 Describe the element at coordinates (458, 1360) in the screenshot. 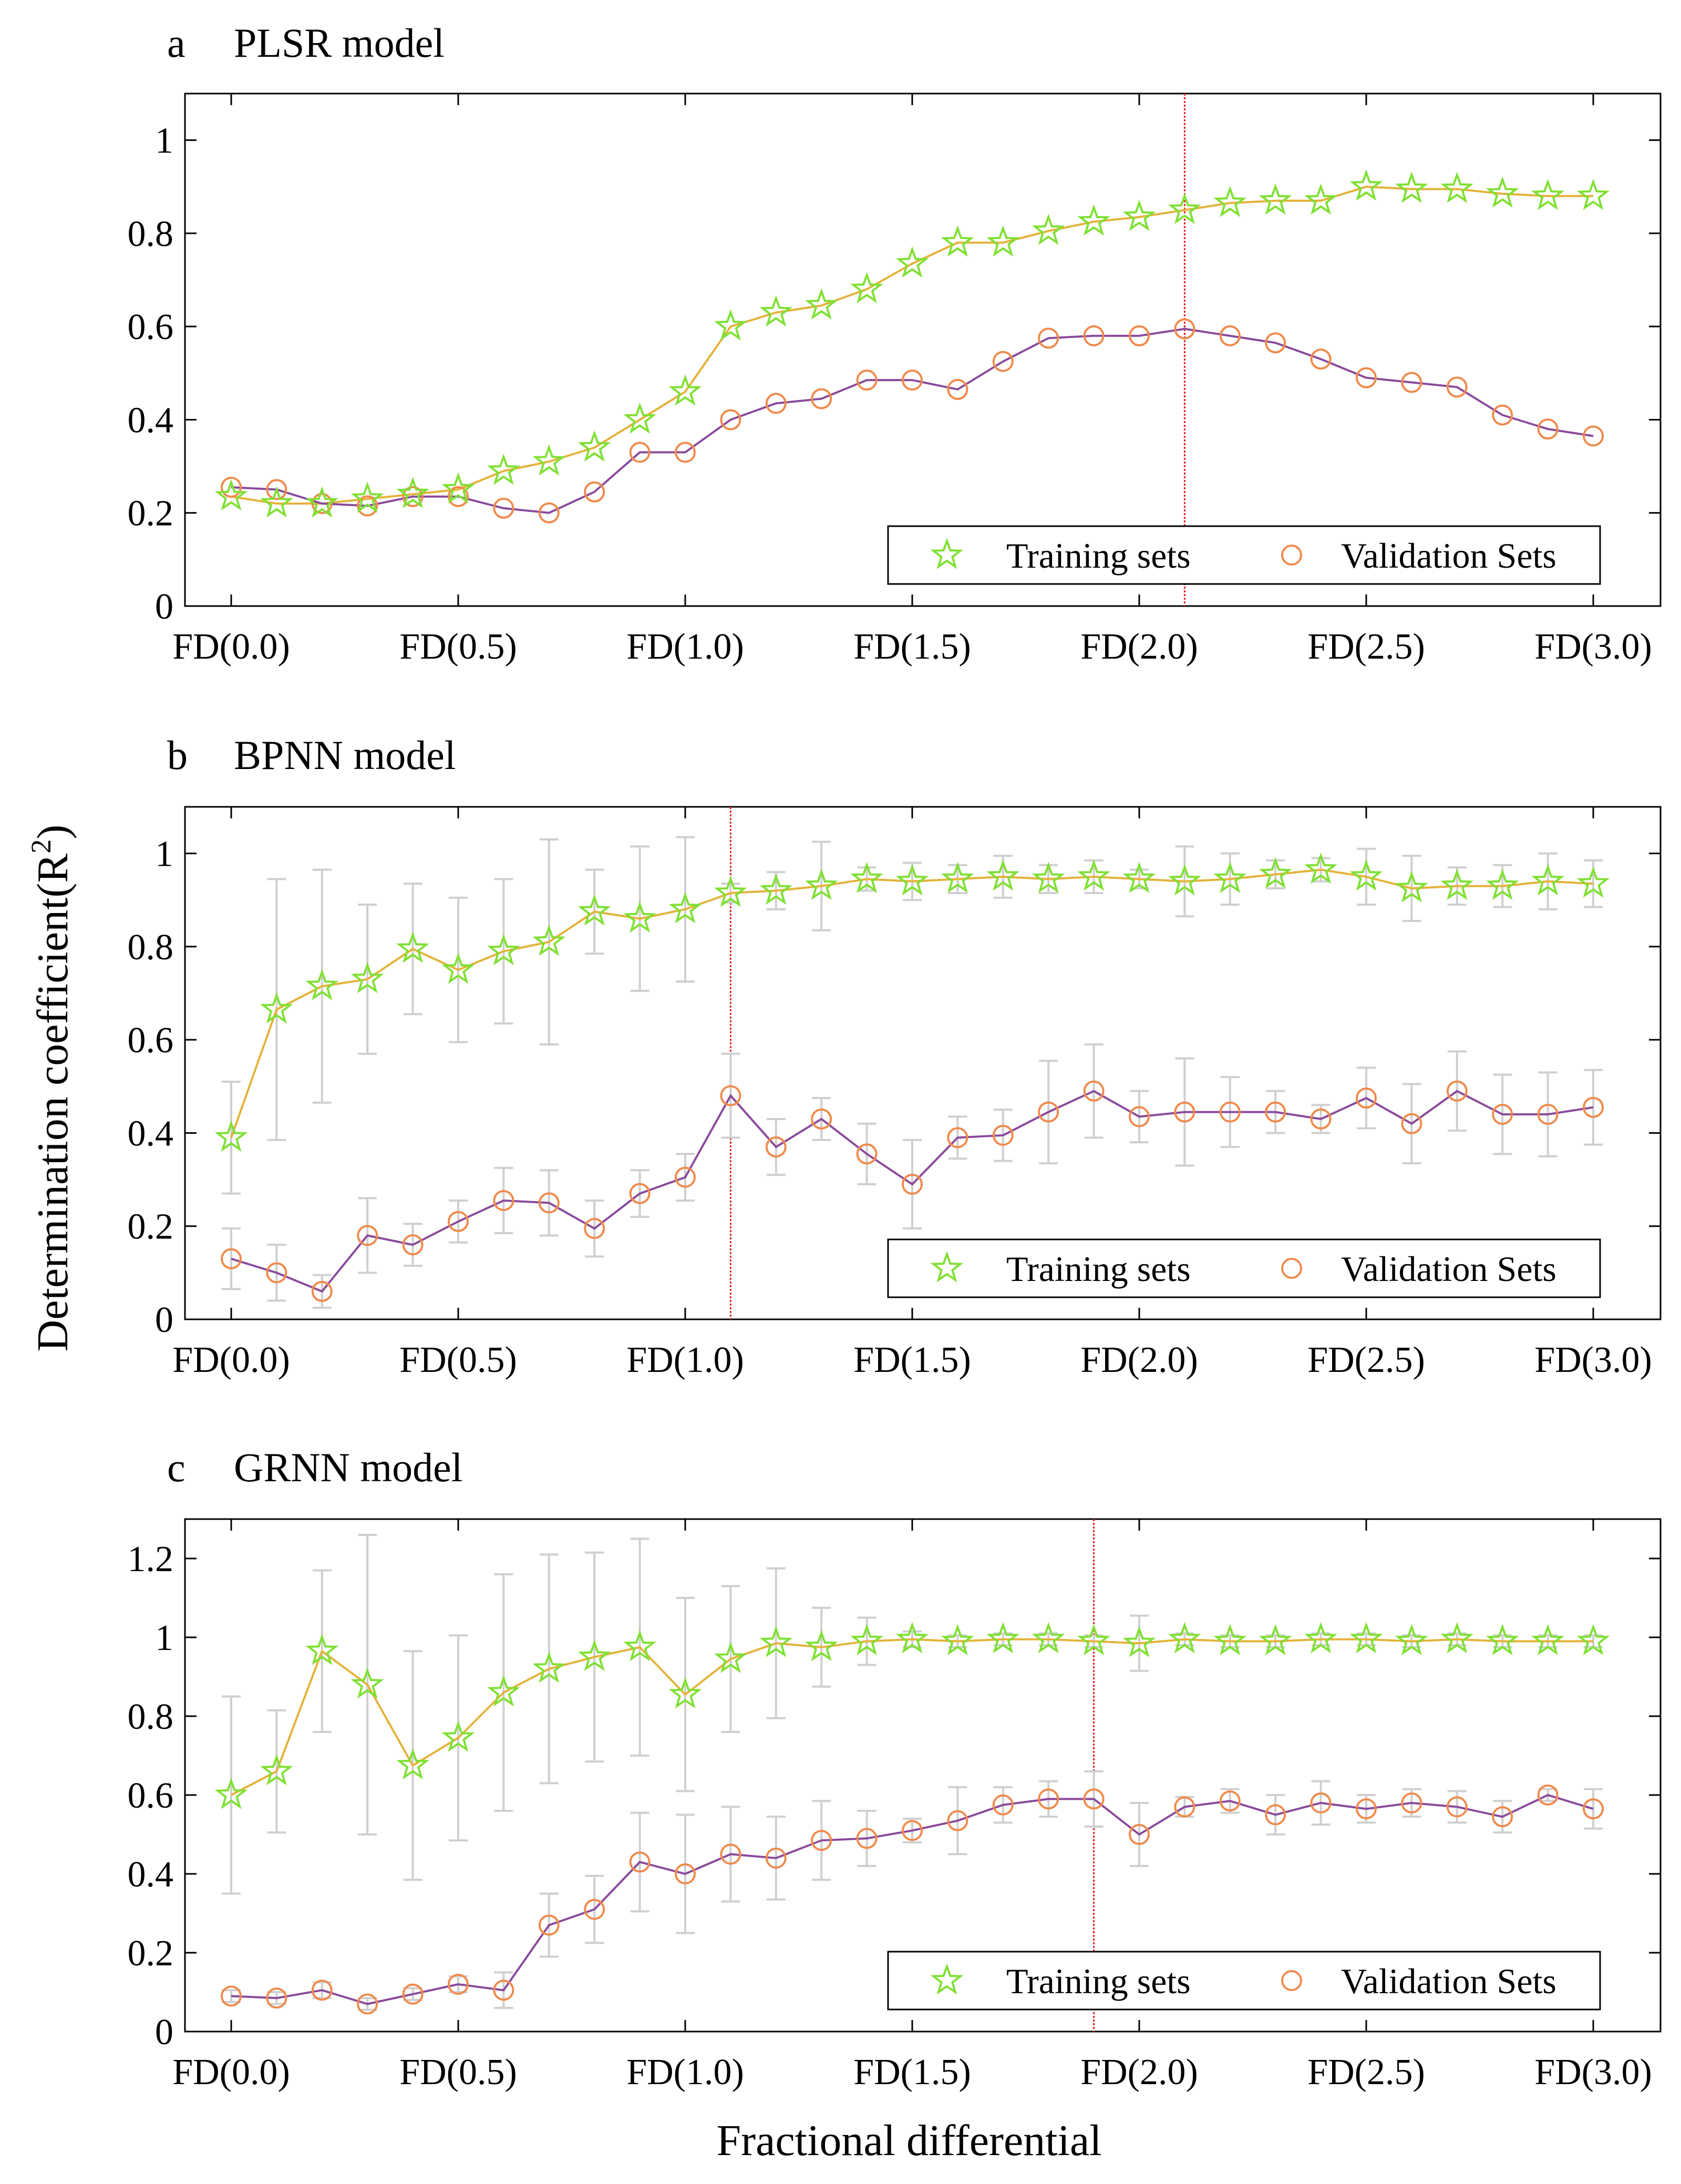

I see `x-tick-label: FD(0.5)` at that location.